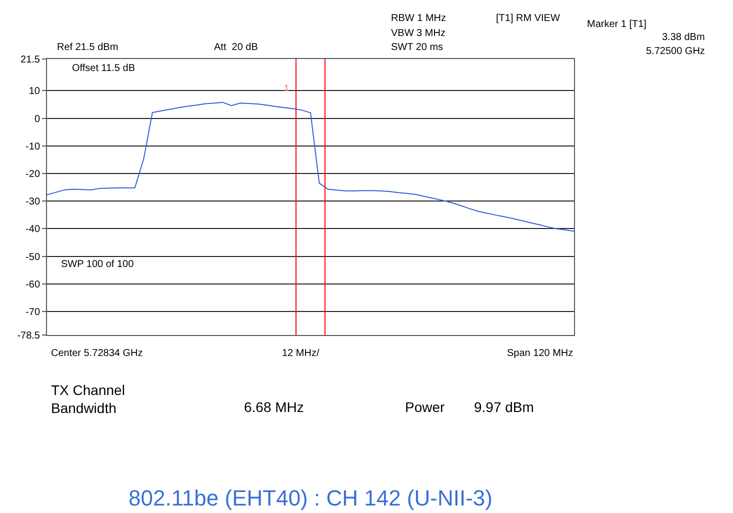 Image resolution: width=733 pixels, height=513 pixels. I want to click on y-tick-label: -30, so click(33, 202).